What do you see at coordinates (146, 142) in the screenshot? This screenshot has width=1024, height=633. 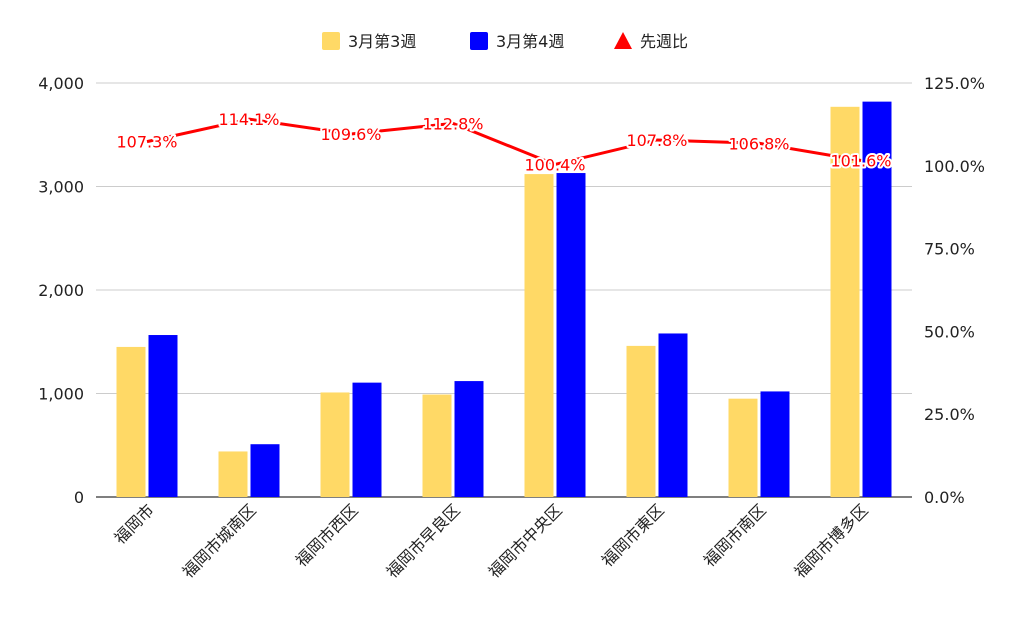 I see `ratio-data-label: 107.3%` at bounding box center [146, 142].